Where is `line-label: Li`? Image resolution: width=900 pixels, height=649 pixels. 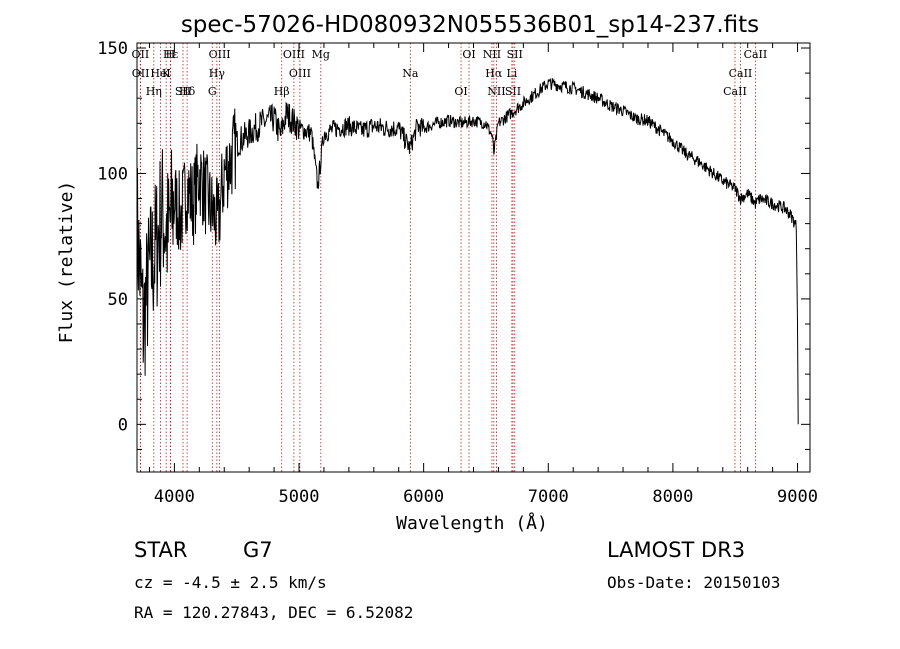 line-label: Li is located at coordinates (511, 73).